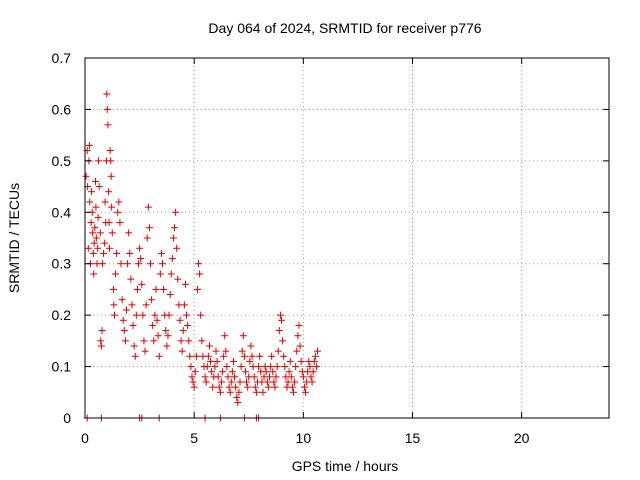 The height and width of the screenshot is (480, 640). I want to click on x-tick-label: 0, so click(85, 438).